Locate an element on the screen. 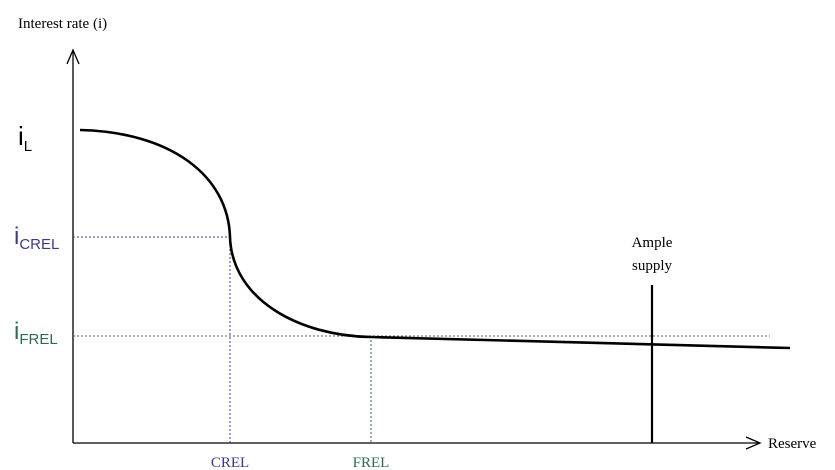  ample-supply-label-line2: supply is located at coordinates (652, 266).